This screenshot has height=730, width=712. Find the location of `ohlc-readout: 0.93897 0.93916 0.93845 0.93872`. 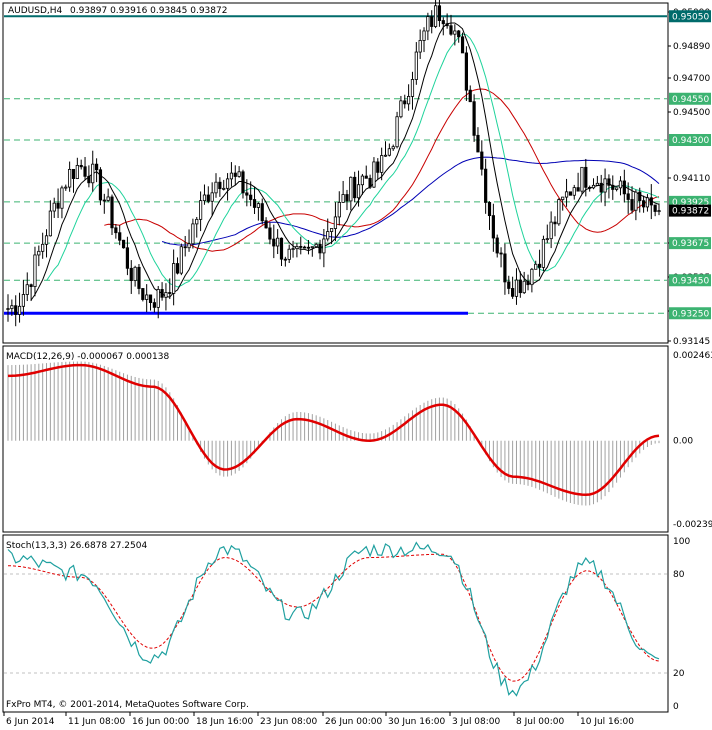

ohlc-readout: 0.93897 0.93916 0.93845 0.93872 is located at coordinates (148, 11).